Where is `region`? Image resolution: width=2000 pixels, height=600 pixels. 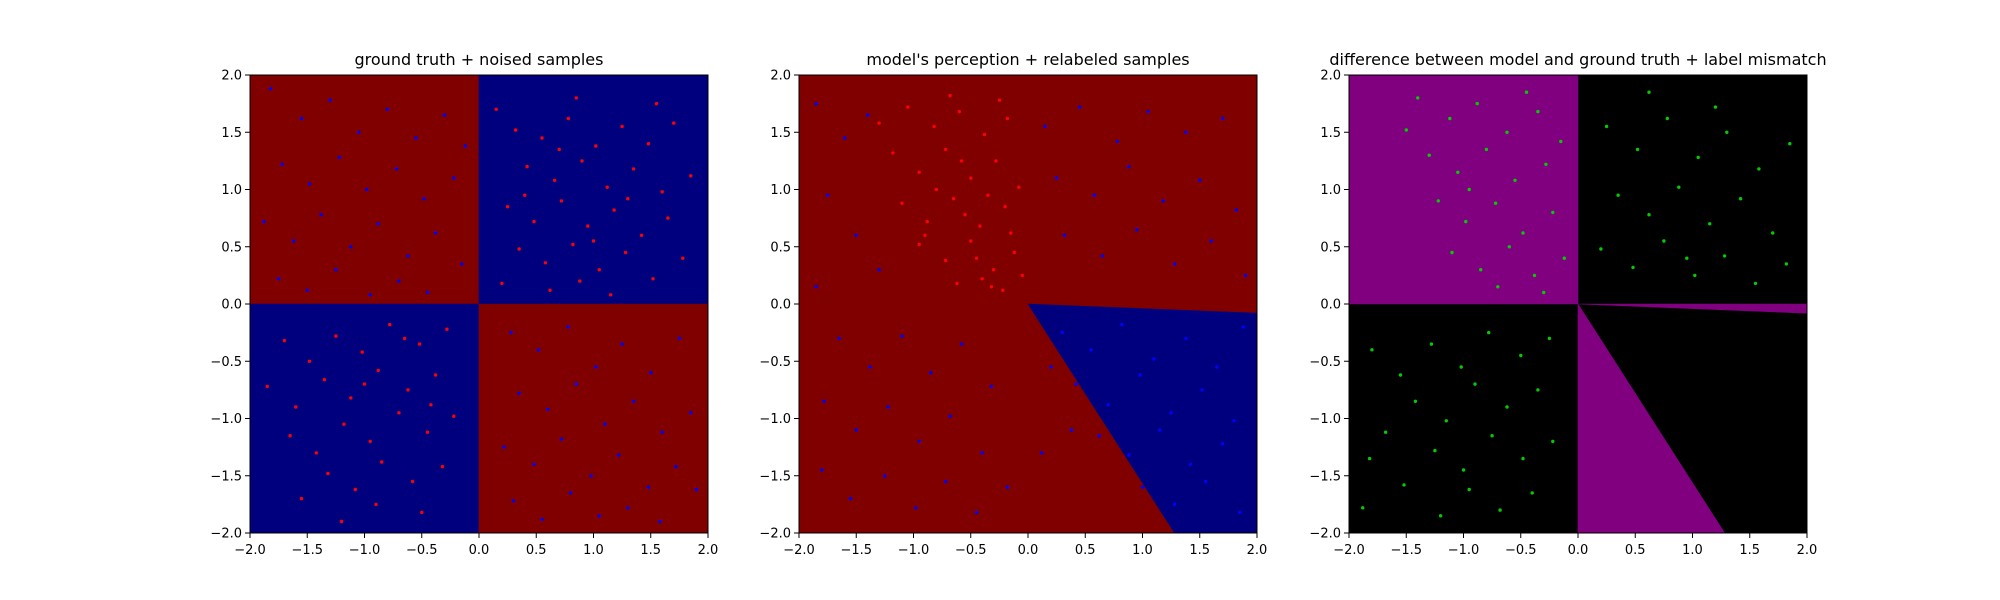
region is located at coordinates (364, 189).